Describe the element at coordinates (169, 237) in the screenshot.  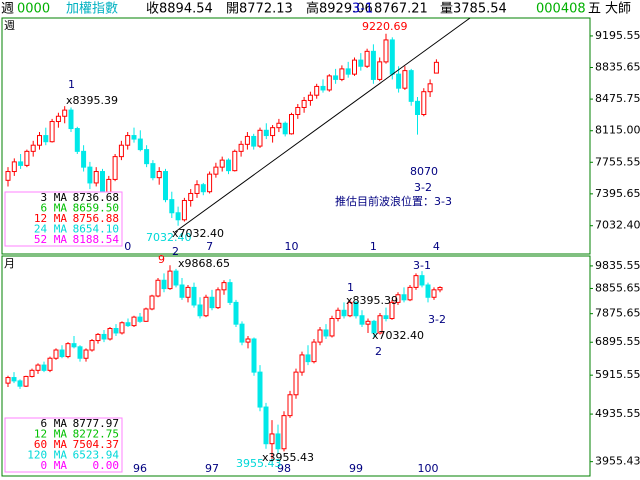
I see `annotation: 7032.40` at that location.